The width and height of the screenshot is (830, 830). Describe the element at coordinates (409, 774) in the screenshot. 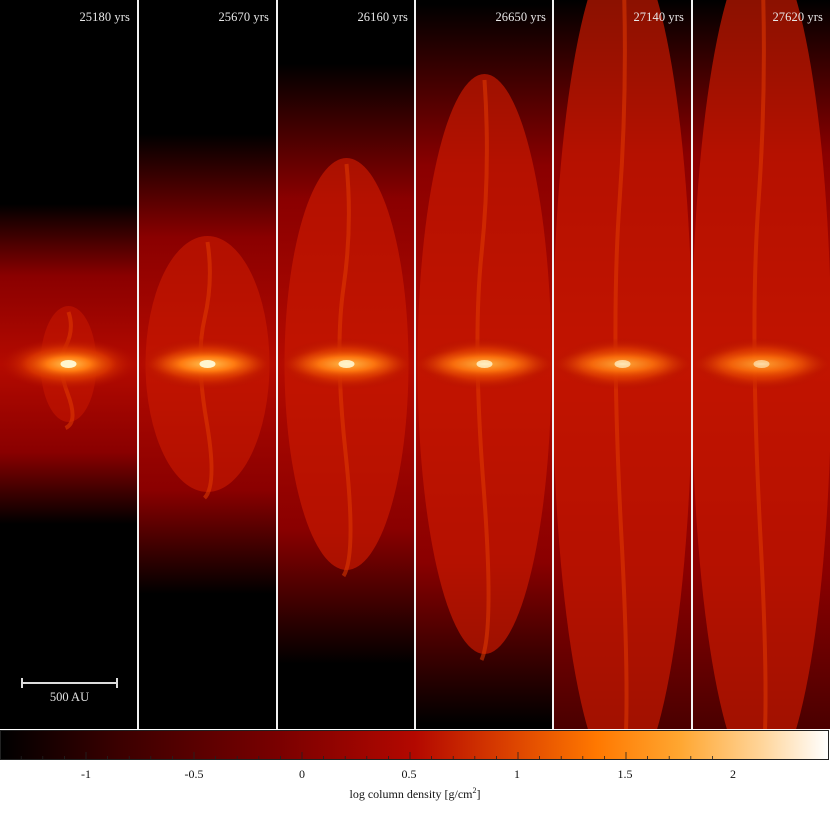

I see `colorbar-tick-label: 0.5` at that location.